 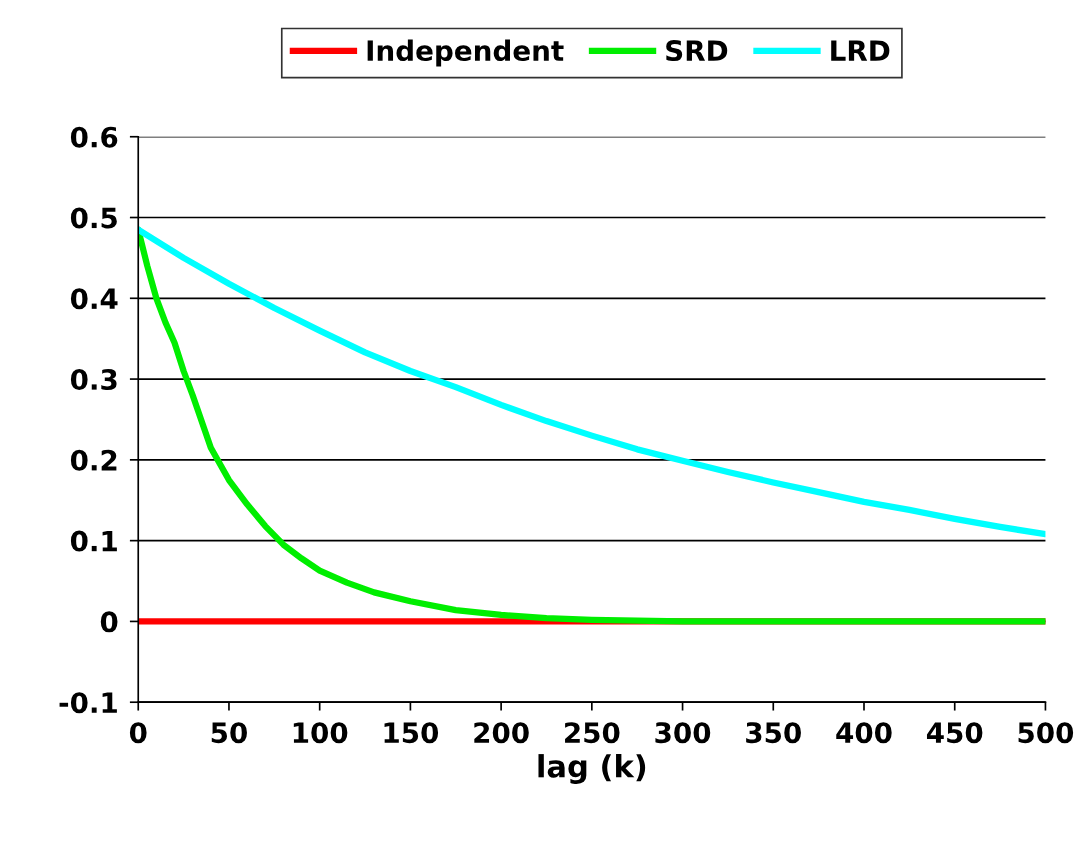 I want to click on x-tick-label: 100, so click(x=320, y=733).